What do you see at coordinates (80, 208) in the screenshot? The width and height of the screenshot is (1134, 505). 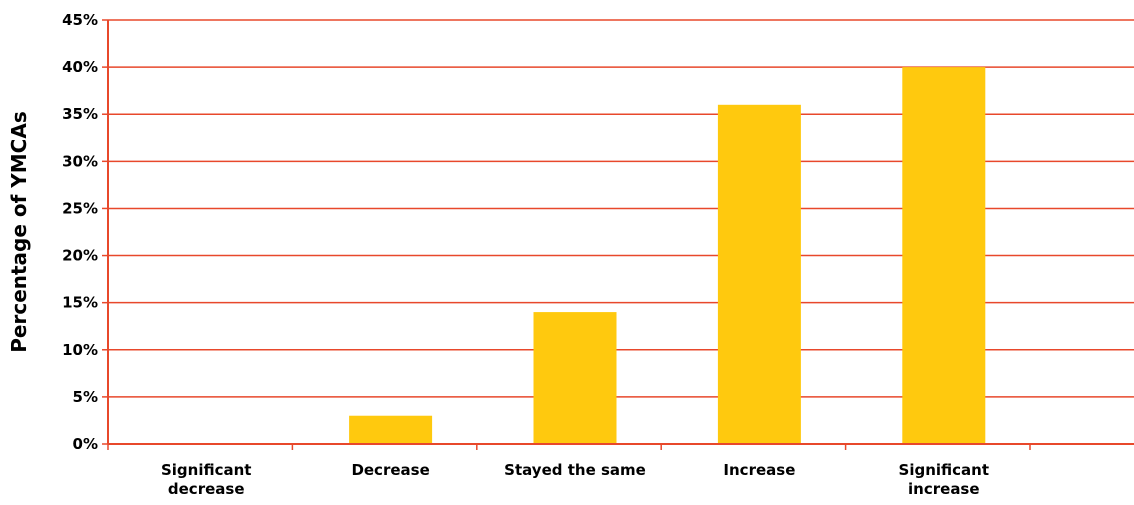 I see `y-tick-label: 25%` at bounding box center [80, 208].